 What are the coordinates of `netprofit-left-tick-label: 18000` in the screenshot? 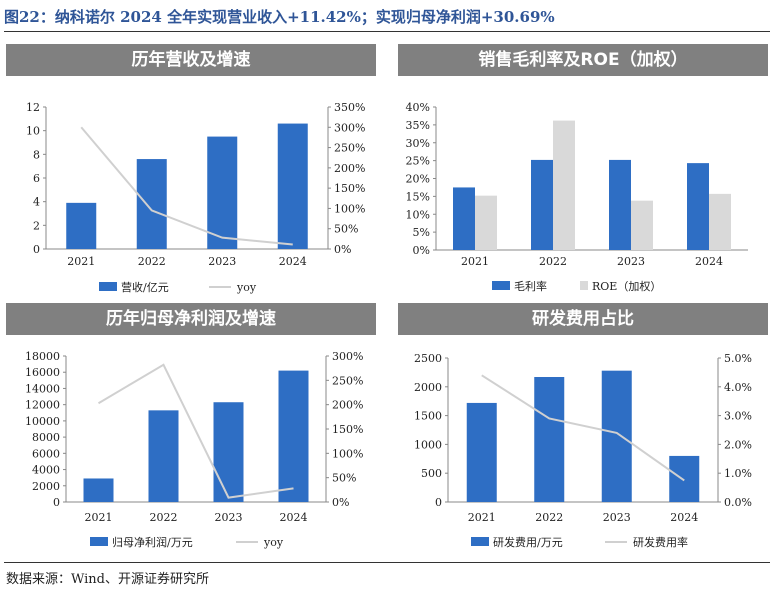 It's located at (42, 356).